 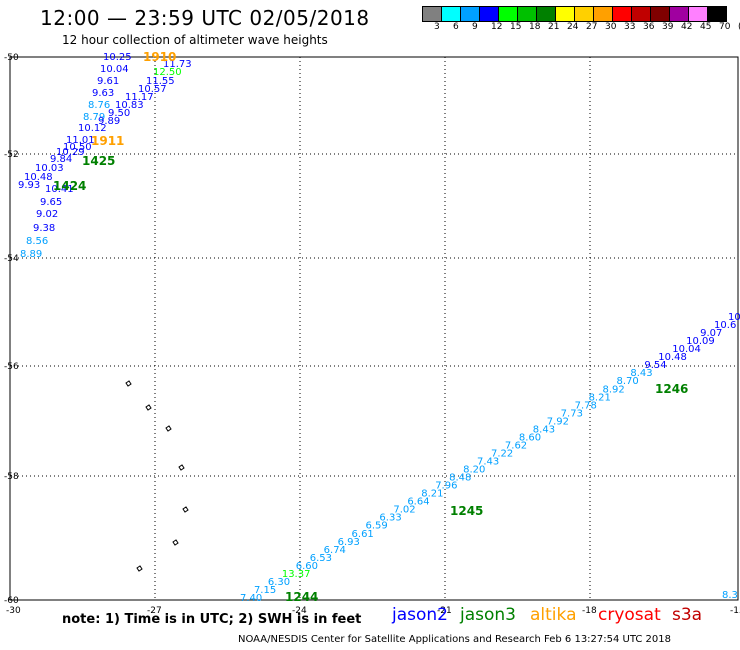 What do you see at coordinates (296, 574) in the screenshot?
I see `swh-label: 13.37` at bounding box center [296, 574].